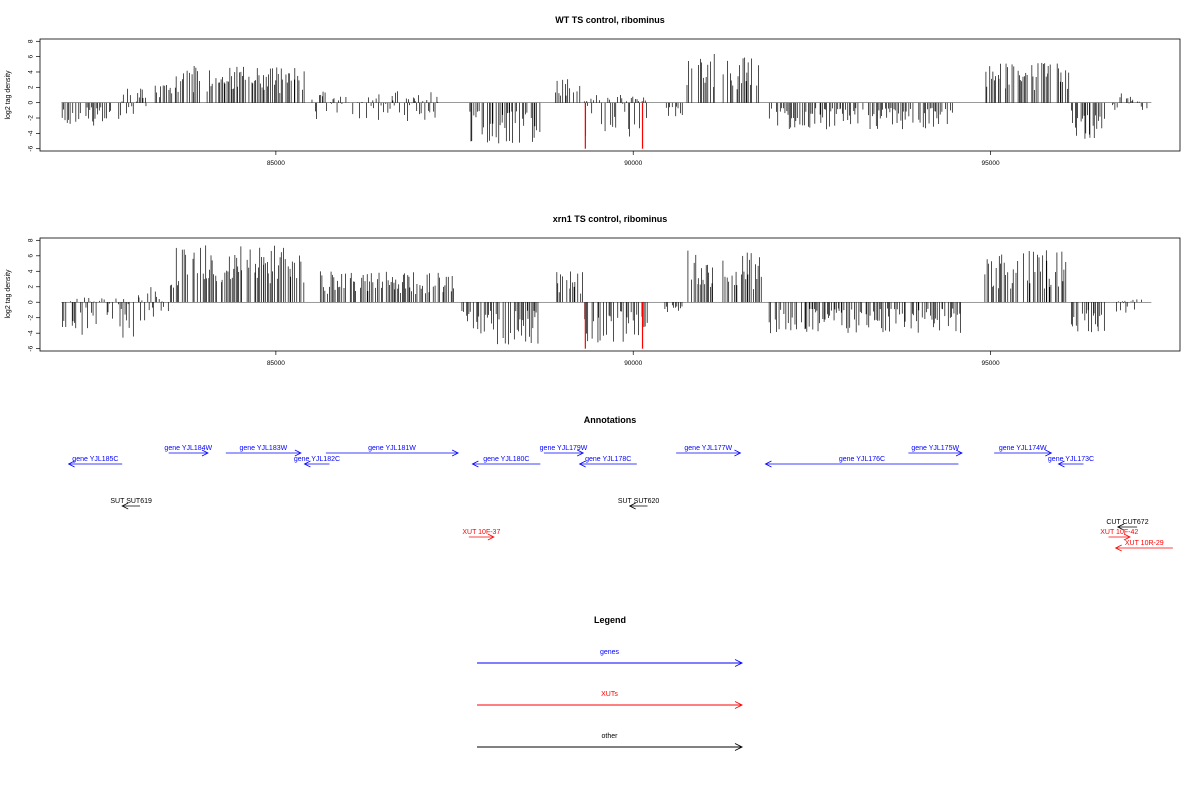 The image size is (1200, 800). I want to click on annotation-label: gene YJL176C, so click(862, 459).